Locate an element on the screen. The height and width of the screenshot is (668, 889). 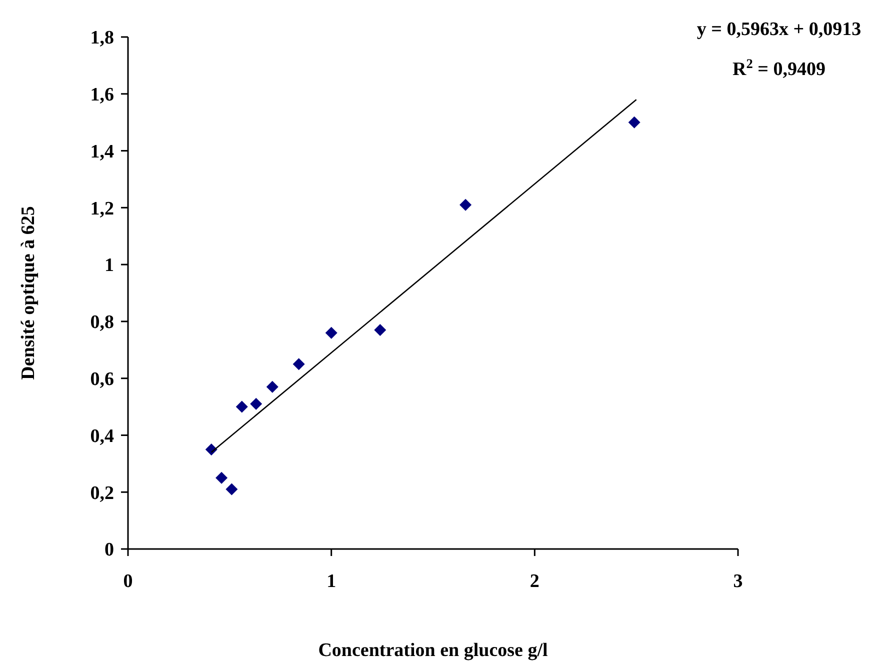
annotation: R$^{2}$ = 0,9409 is located at coordinates (779, 68).